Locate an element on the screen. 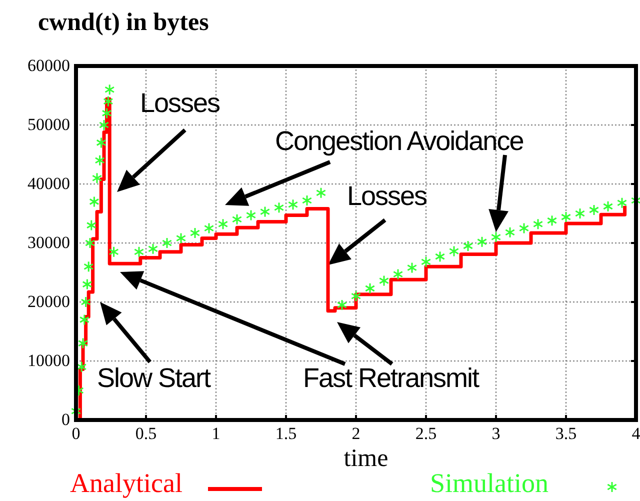 Image resolution: width=640 pixels, height=501 pixels. x-tick-label: 0.5 is located at coordinates (146, 433).